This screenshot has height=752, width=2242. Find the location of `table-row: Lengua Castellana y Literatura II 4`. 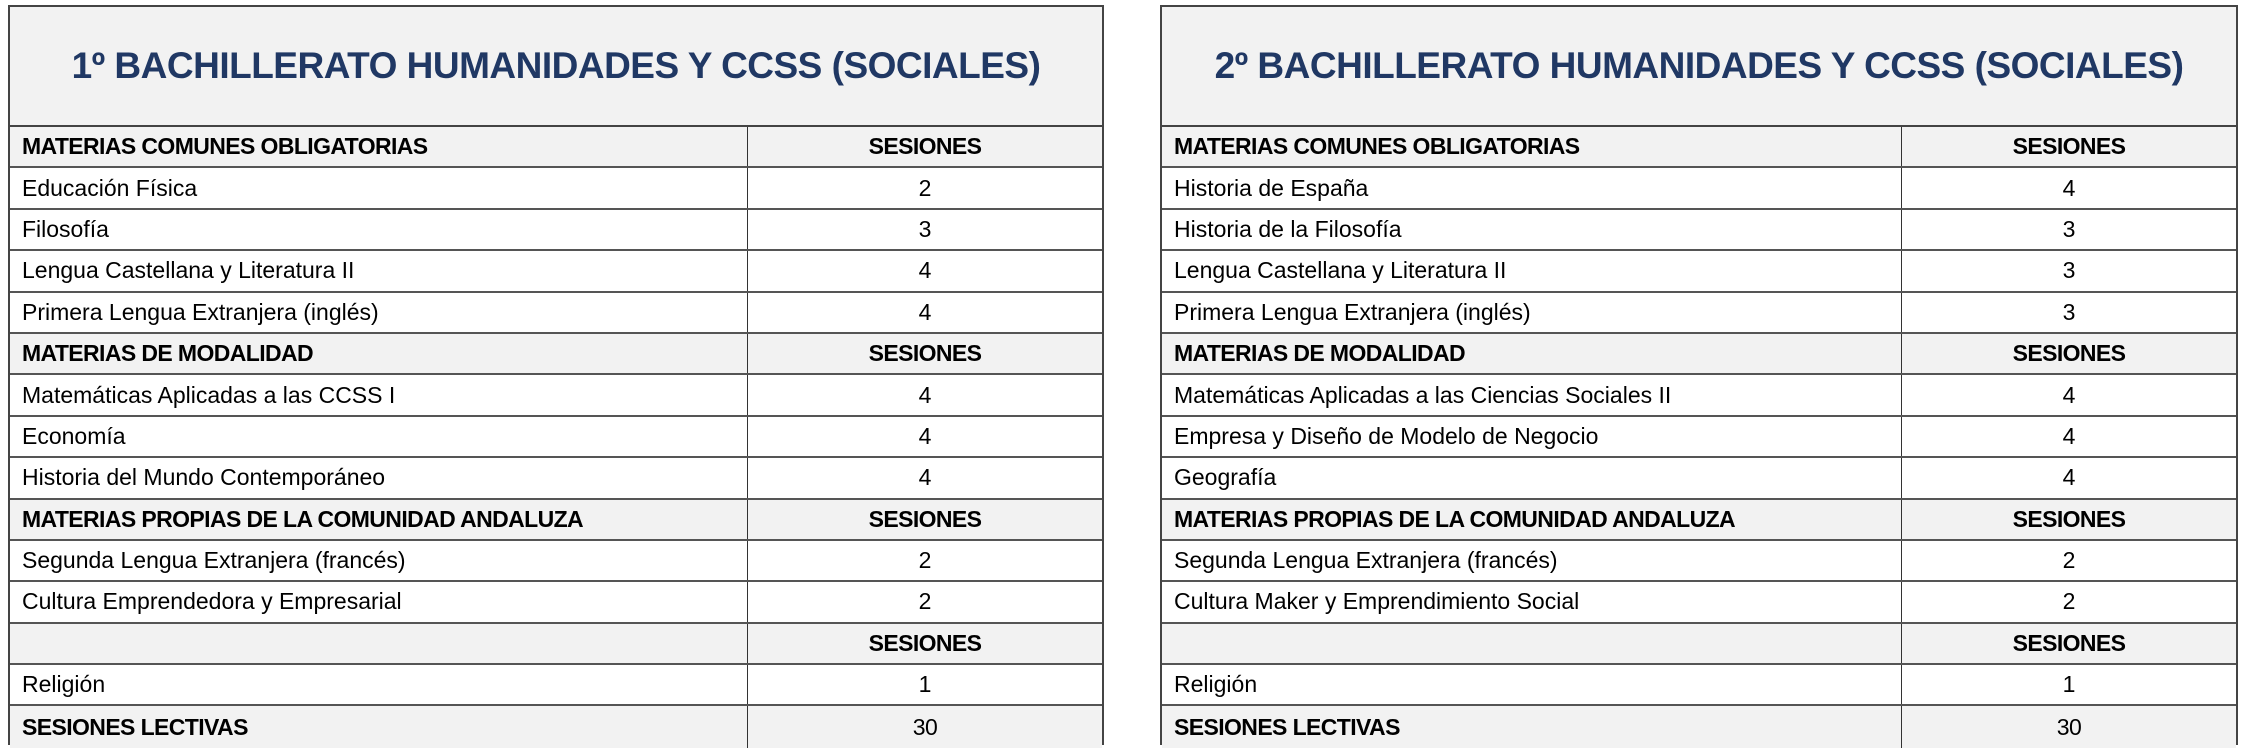

table-row: Lengua Castellana y Literatura II 4 is located at coordinates (556, 272).